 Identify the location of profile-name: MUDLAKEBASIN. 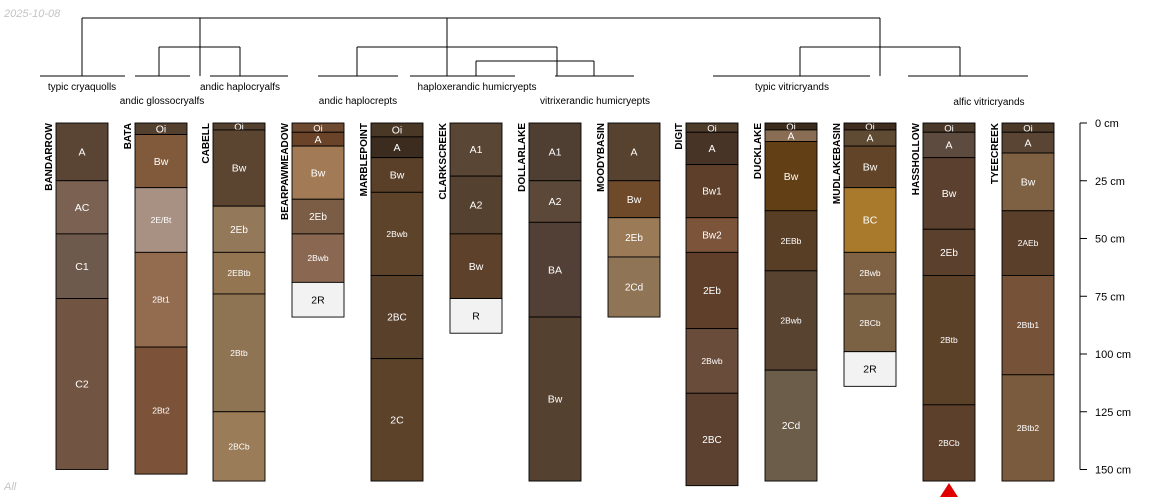
(837, 163).